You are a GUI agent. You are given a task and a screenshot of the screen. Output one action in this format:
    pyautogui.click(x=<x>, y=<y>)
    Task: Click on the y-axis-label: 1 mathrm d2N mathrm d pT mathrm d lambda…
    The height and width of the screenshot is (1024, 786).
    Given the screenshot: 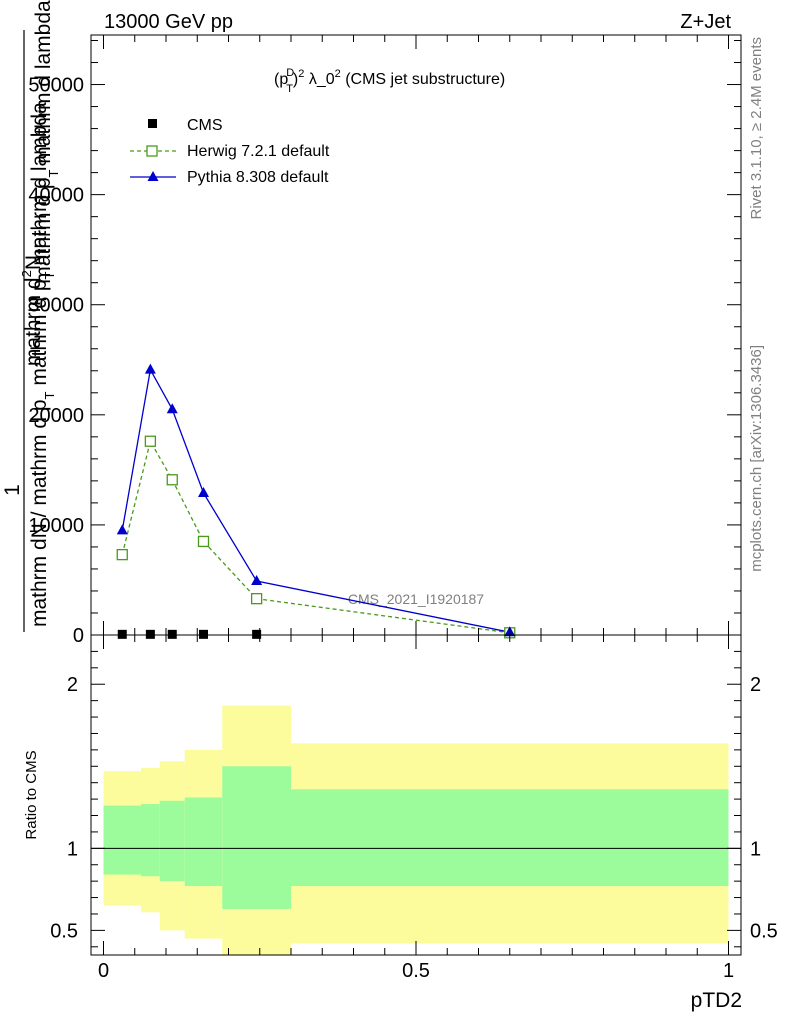 What is the action you would take?
    pyautogui.click(x=31, y=316)
    